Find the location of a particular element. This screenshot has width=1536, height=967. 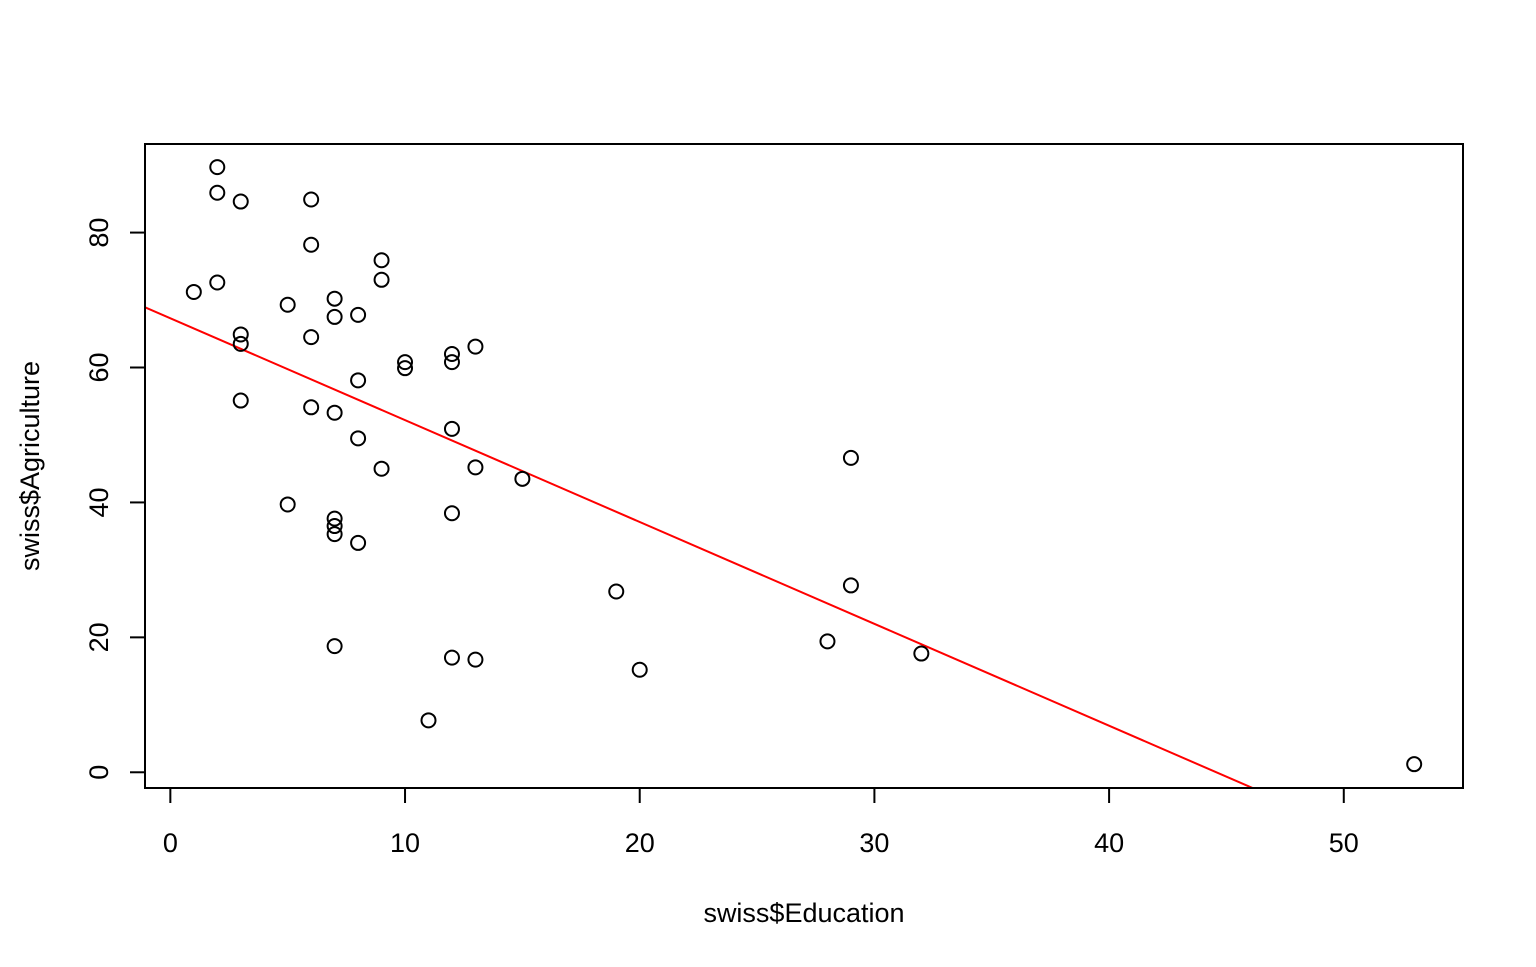

y-tick-label: 20 is located at coordinates (99, 637).